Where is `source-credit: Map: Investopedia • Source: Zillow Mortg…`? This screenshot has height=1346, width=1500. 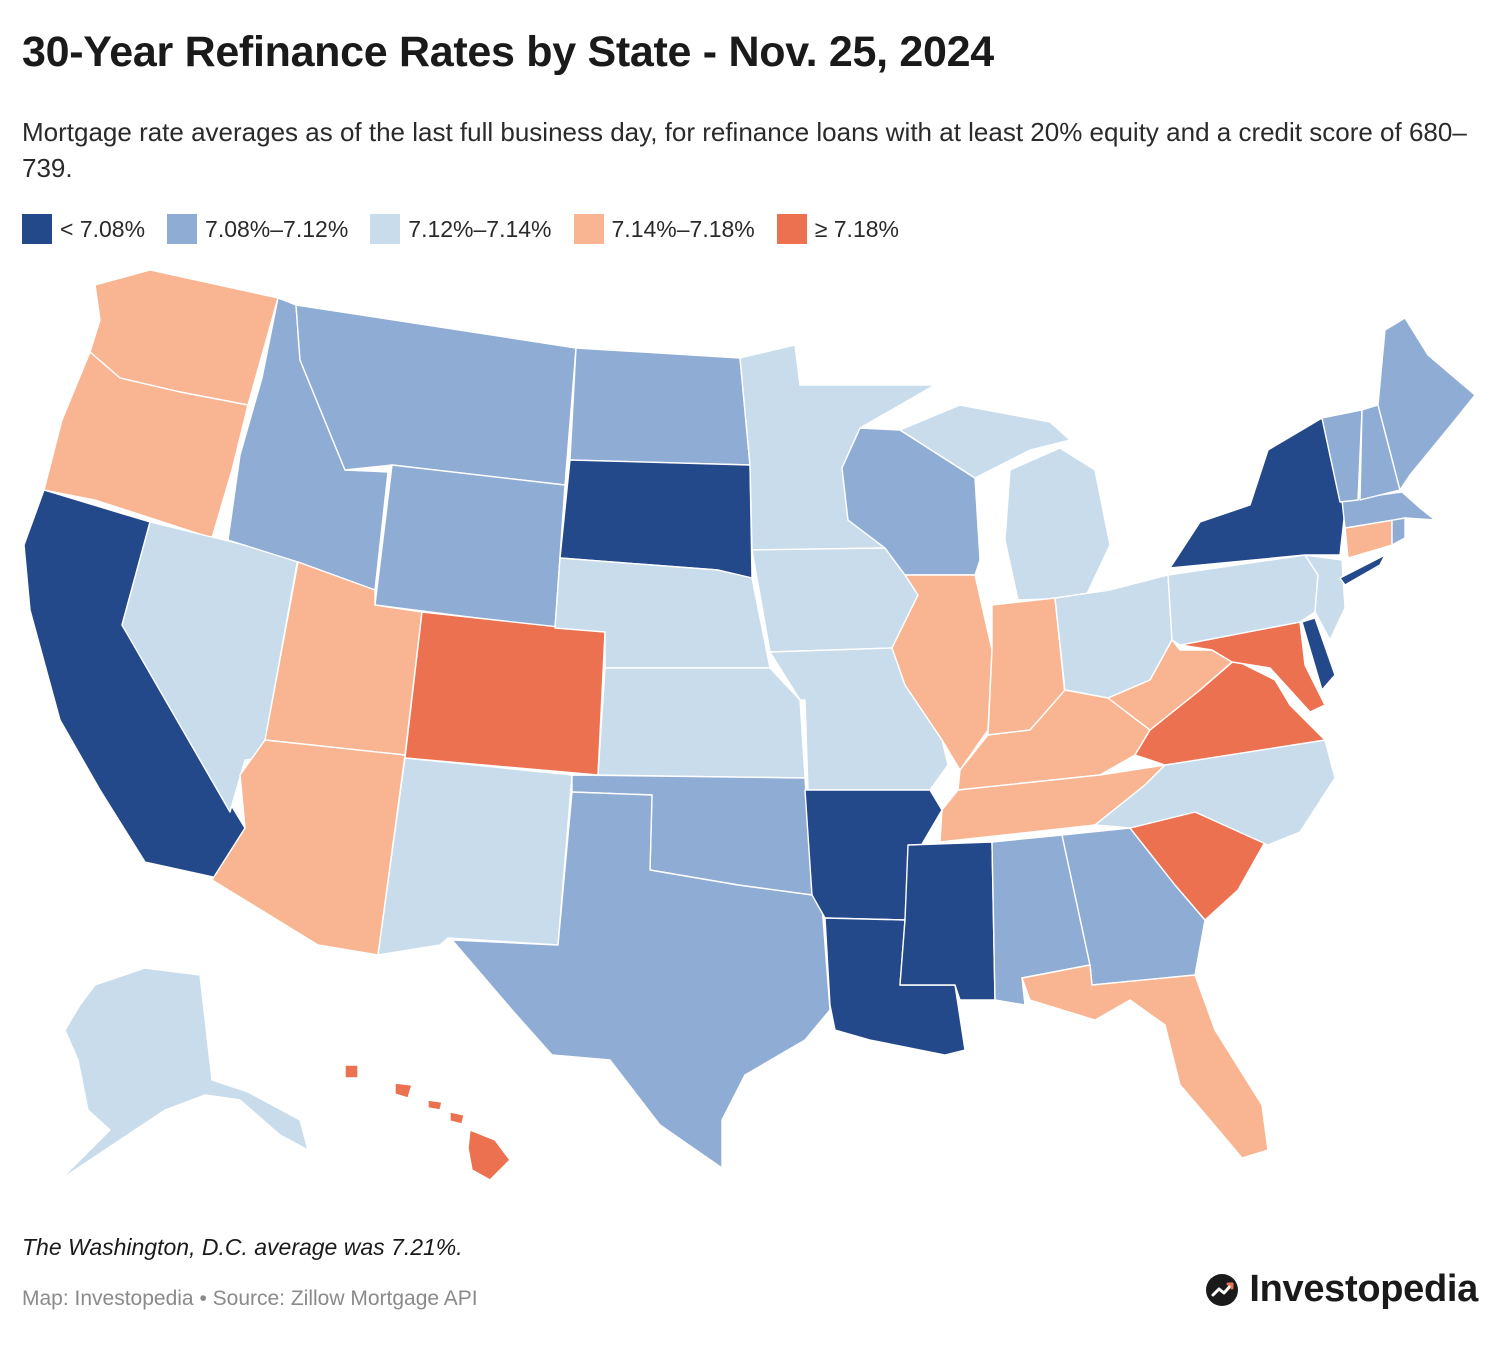 source-credit: Map: Investopedia • Source: Zillow Mortg… is located at coordinates (250, 1298).